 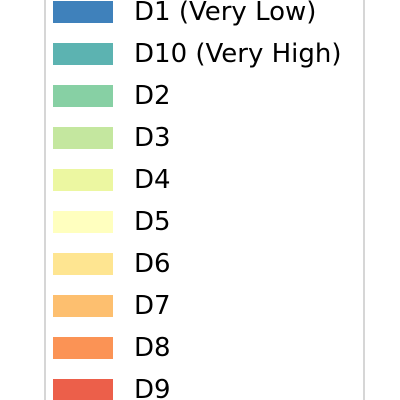 I want to click on legend-label: D8, so click(x=152, y=348).